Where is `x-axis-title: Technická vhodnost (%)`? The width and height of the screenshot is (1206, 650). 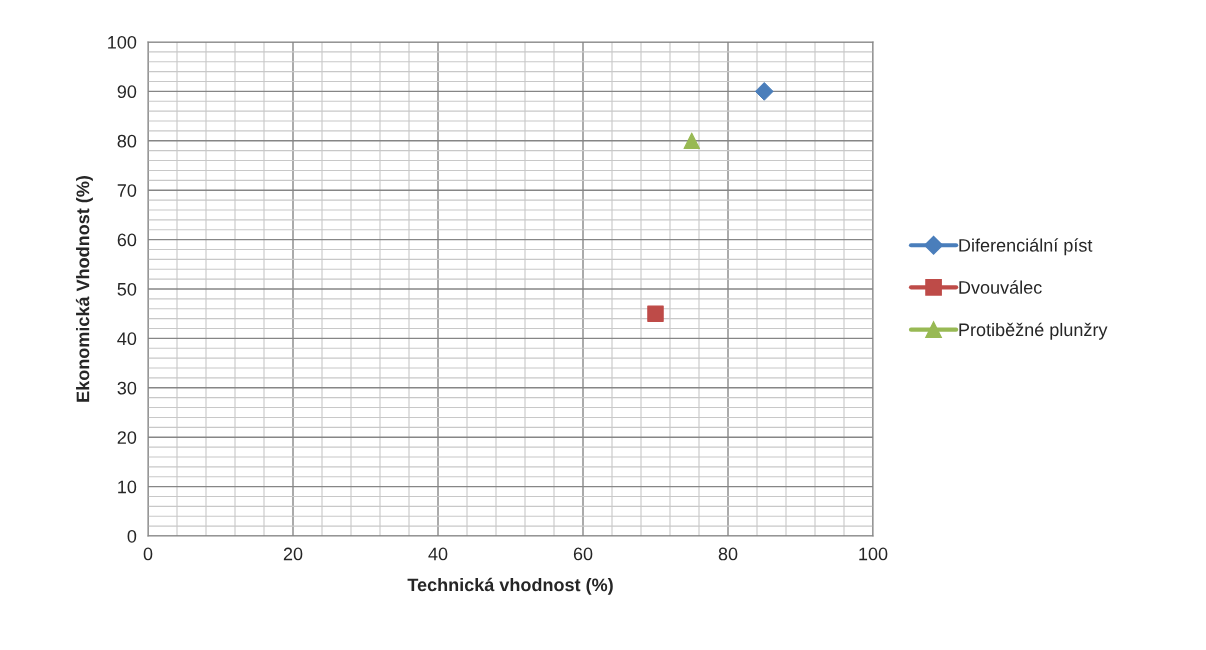
x-axis-title: Technická vhodnost (%) is located at coordinates (510, 586).